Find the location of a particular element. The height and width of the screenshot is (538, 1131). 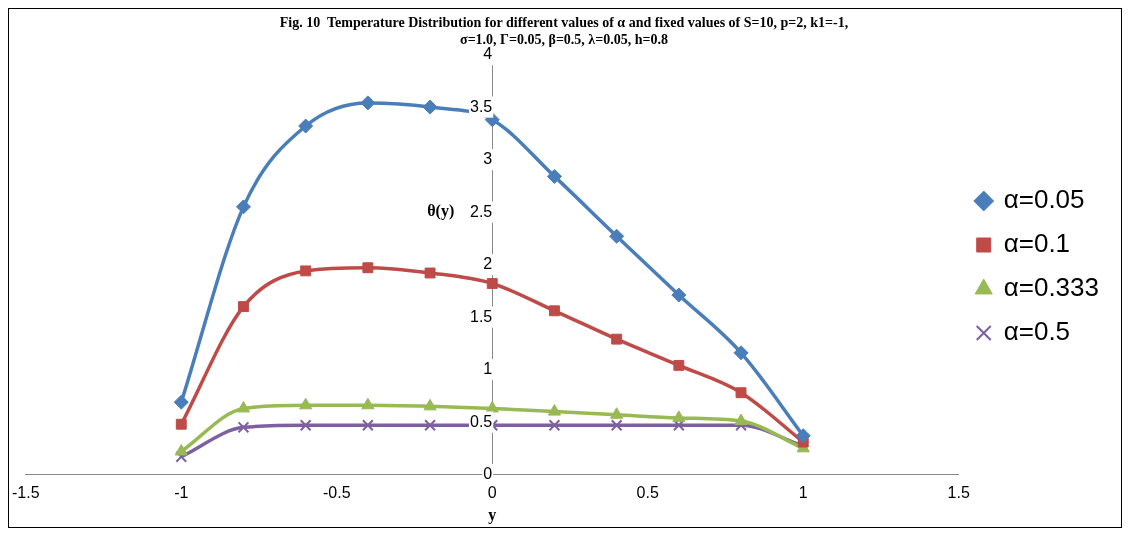

text: Fig. 10 Temperature Distribution for different values of α and fixed values of S=10, p=2, k1=-1, is located at coordinates (564, 23).